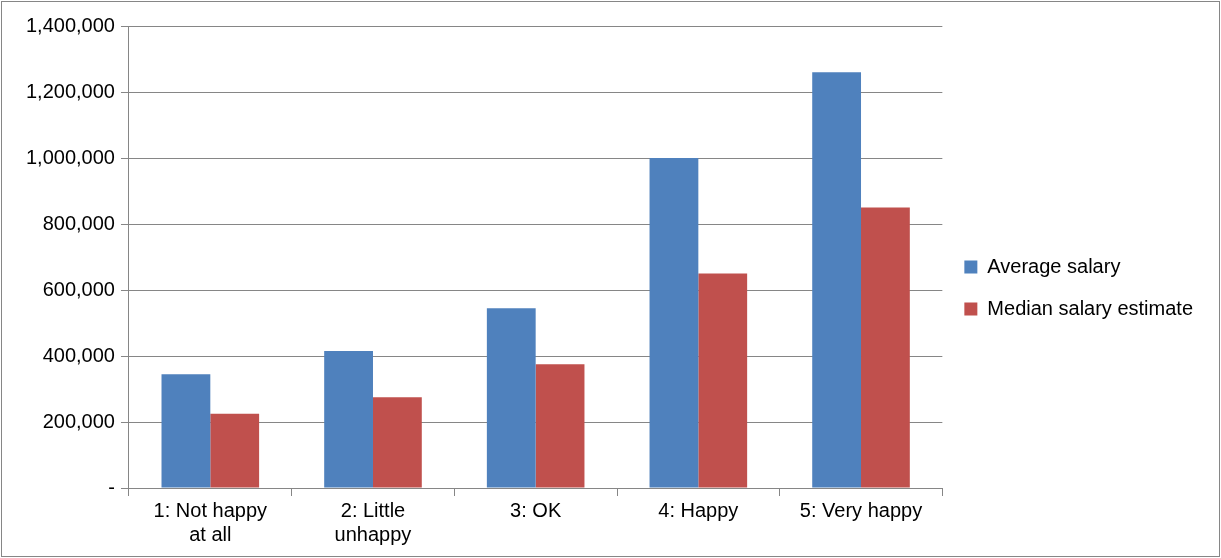  I want to click on legend-label: Median salary estimate, so click(1090, 307).